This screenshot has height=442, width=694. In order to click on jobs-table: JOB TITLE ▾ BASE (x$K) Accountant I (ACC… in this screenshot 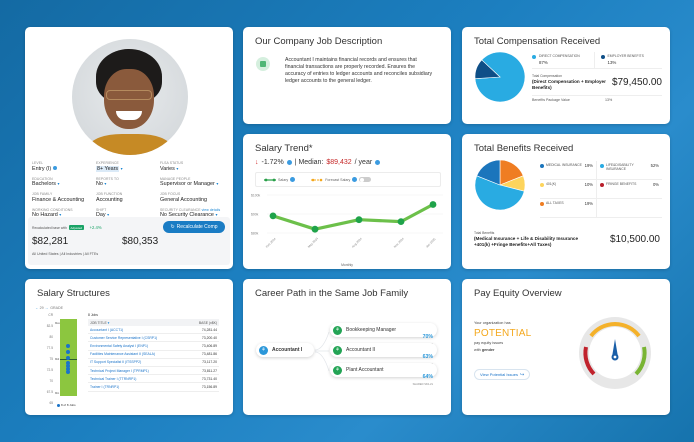, I will do `click(153, 355)`.